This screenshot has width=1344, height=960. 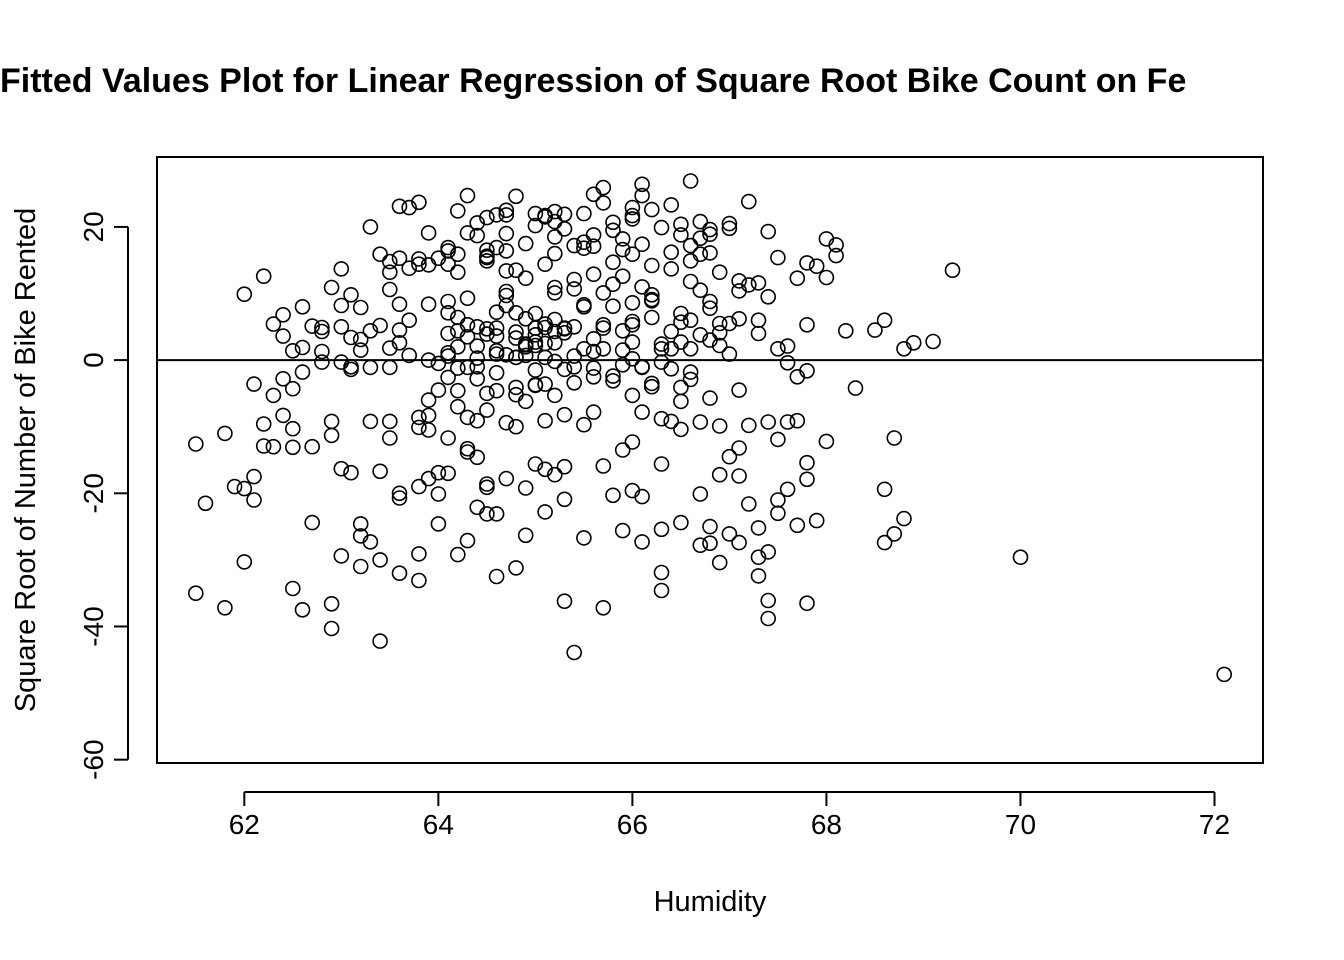 What do you see at coordinates (103, 495) in the screenshot?
I see `y-axis: -60 -40 -20 0 20` at bounding box center [103, 495].